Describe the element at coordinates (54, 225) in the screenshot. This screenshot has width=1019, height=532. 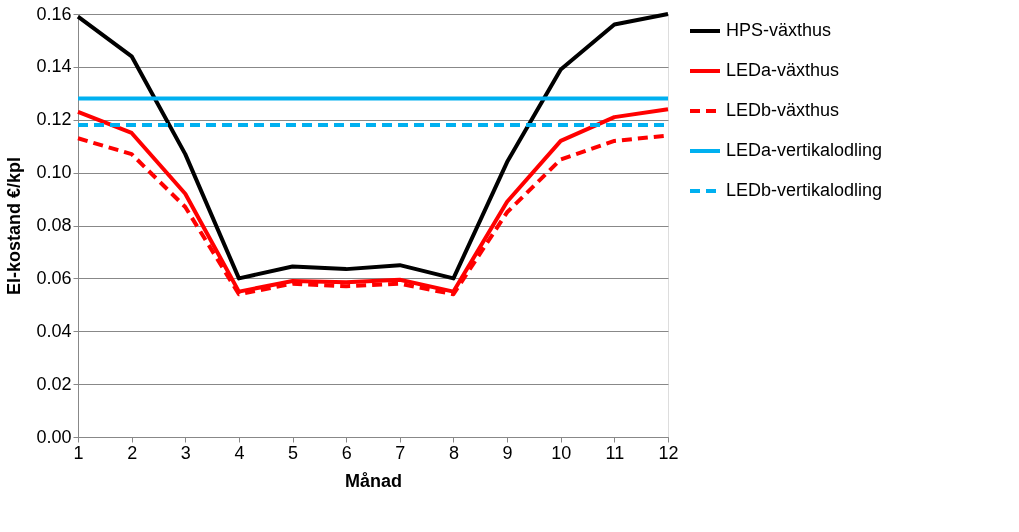
I see `y-tick-label: 0.08` at that location.